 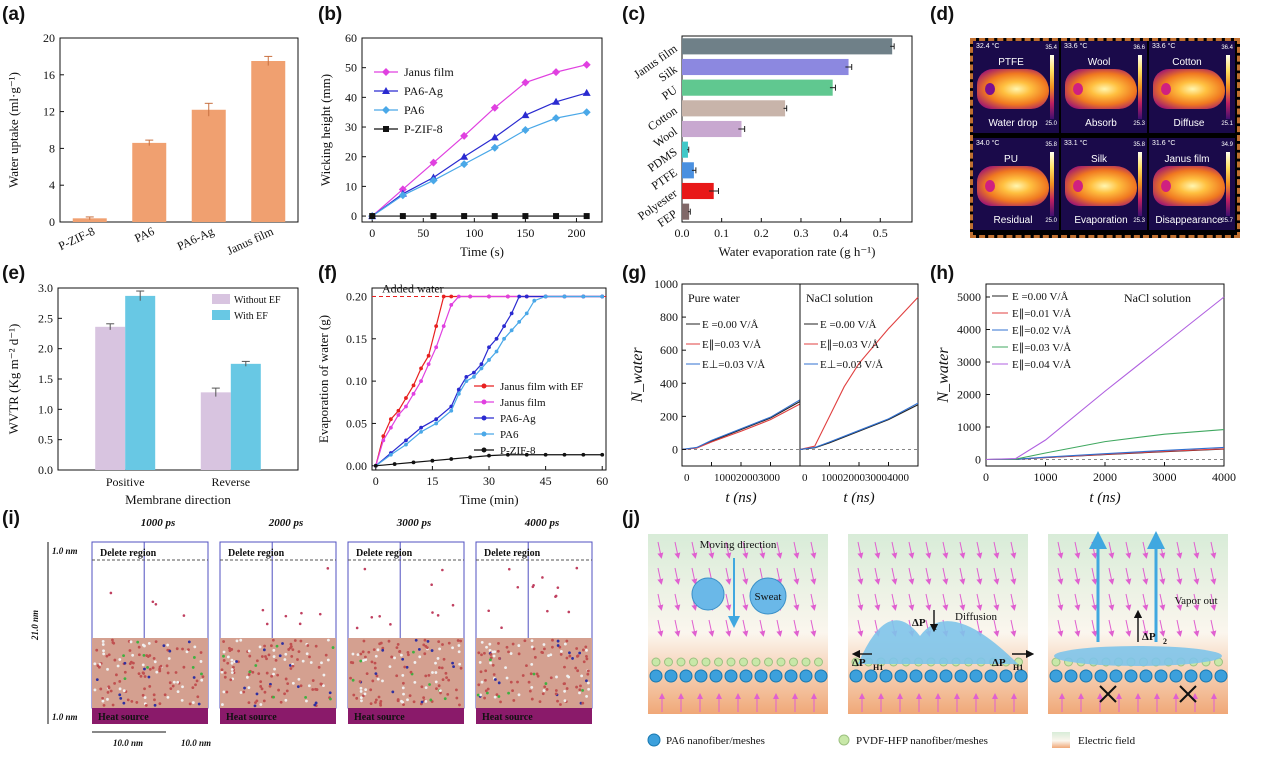 I want to click on y-tick-label: 0.15, so click(x=356, y=339).